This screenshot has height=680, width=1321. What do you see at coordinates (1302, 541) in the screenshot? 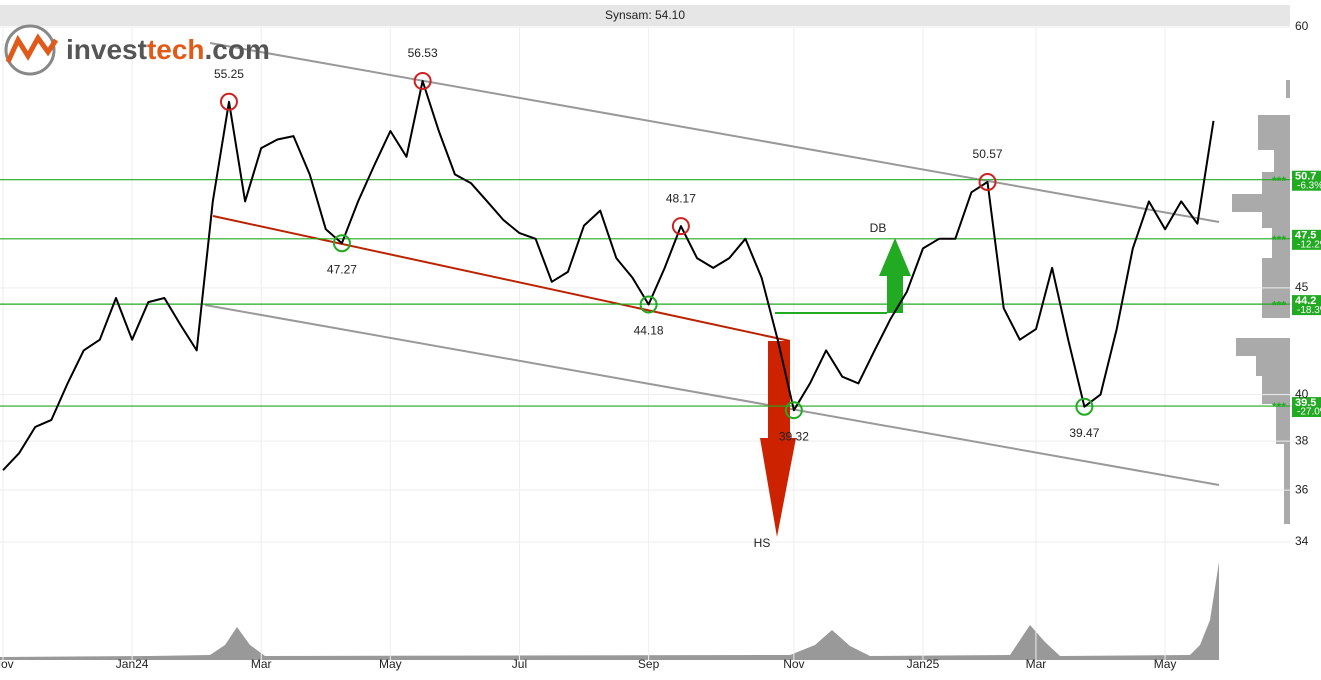
I see `y-tick-label: 34` at bounding box center [1302, 541].